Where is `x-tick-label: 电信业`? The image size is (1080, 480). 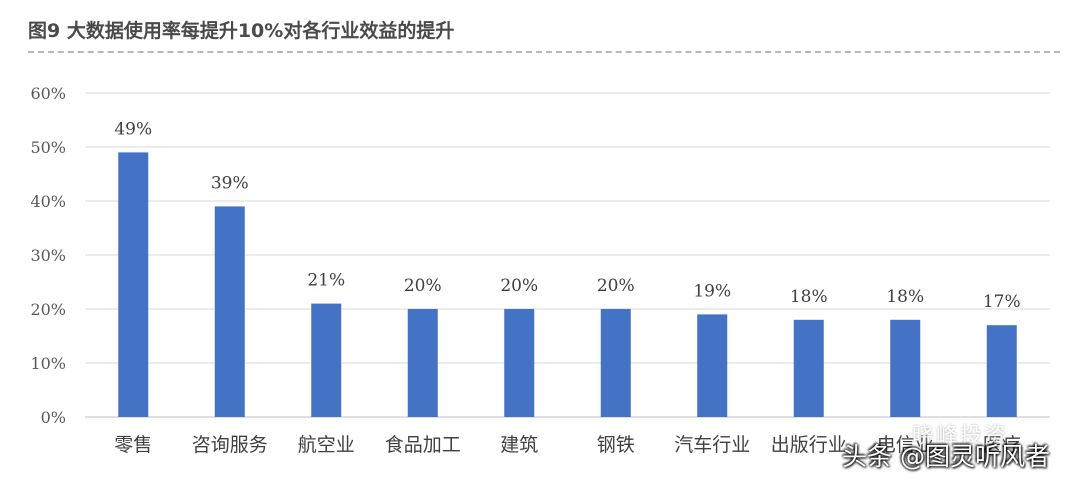 x-tick-label: 电信业 is located at coordinates (905, 445).